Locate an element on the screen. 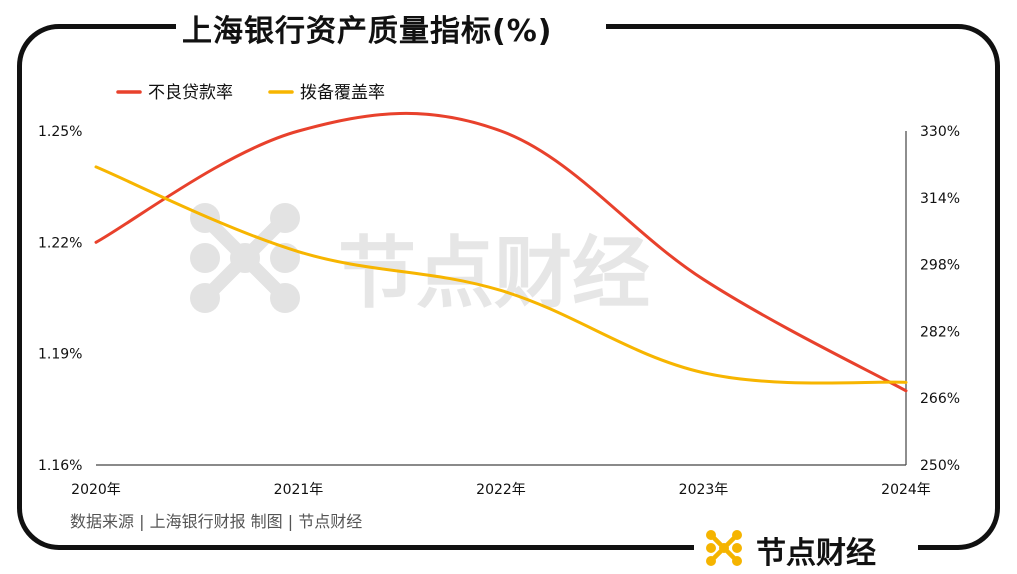  legend-label: 拨备覆盖率 is located at coordinates (342, 93).